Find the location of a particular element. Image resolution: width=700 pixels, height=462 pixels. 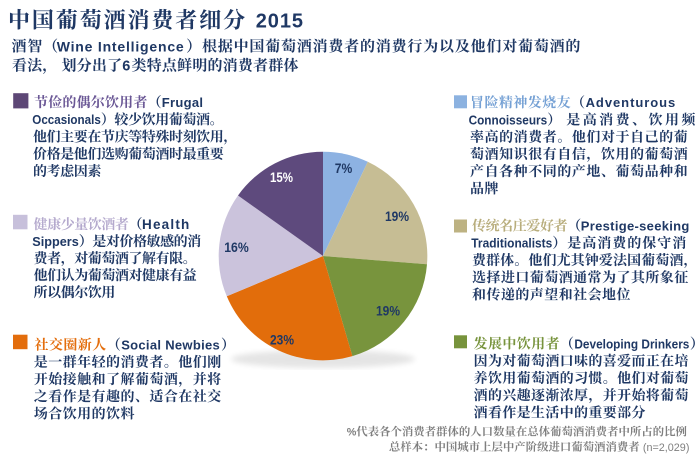

svg-text: Prestige-seeking is located at coordinates (635, 226).